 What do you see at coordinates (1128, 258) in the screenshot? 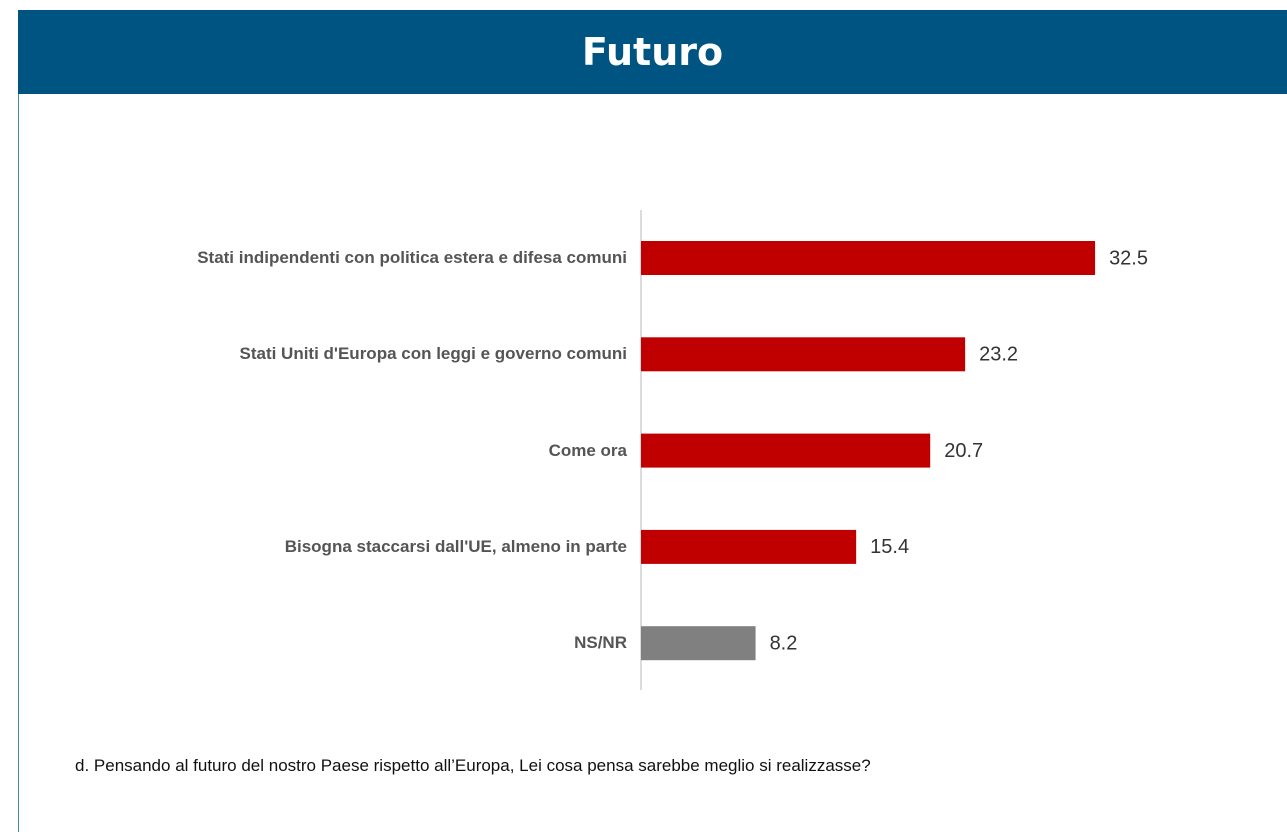
I see `value-label: 32.5` at bounding box center [1128, 258].